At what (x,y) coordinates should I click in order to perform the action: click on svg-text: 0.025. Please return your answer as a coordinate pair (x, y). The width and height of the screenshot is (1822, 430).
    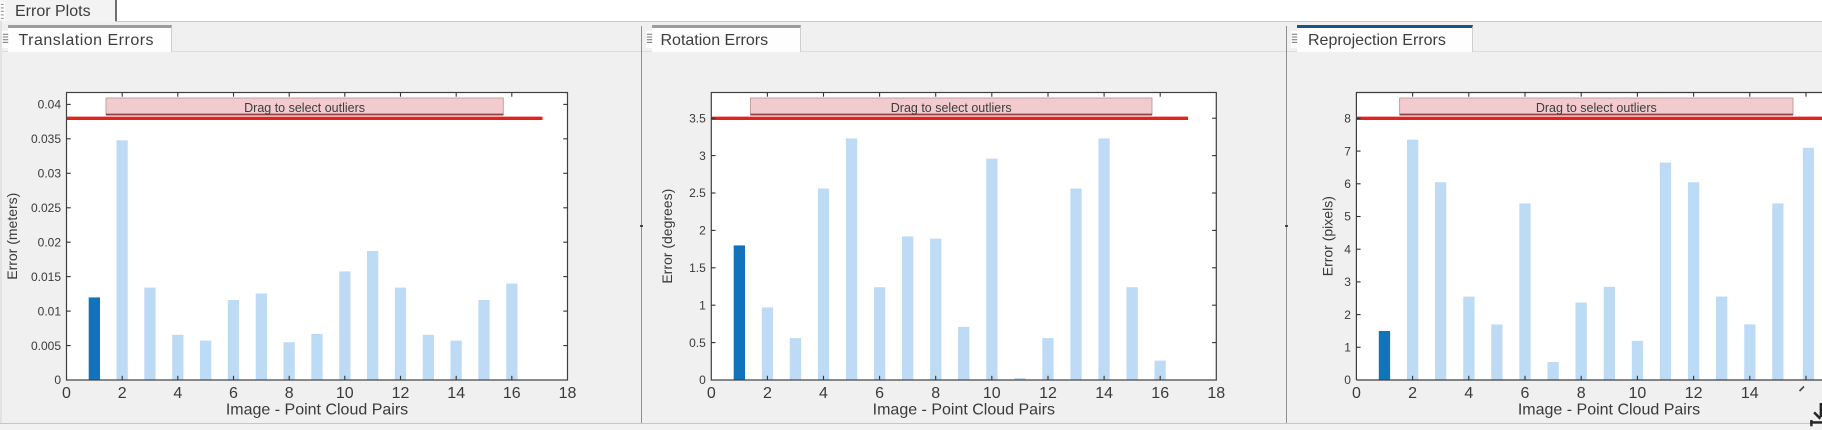
    Looking at the image, I should click on (46, 208).